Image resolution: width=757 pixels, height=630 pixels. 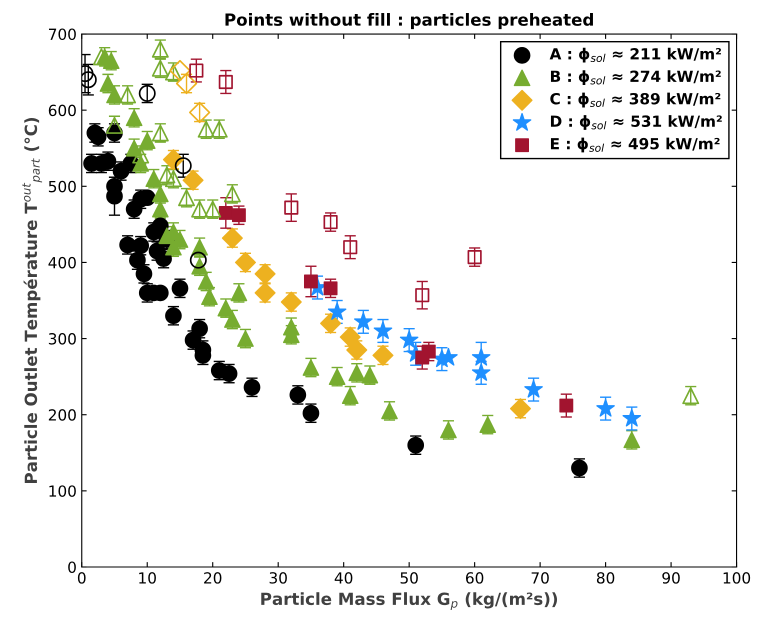 What do you see at coordinates (409, 601) in the screenshot?
I see `x-axis-title: Particle Mass Flux G$_{p}$ (kg/(m²s))` at bounding box center [409, 601].